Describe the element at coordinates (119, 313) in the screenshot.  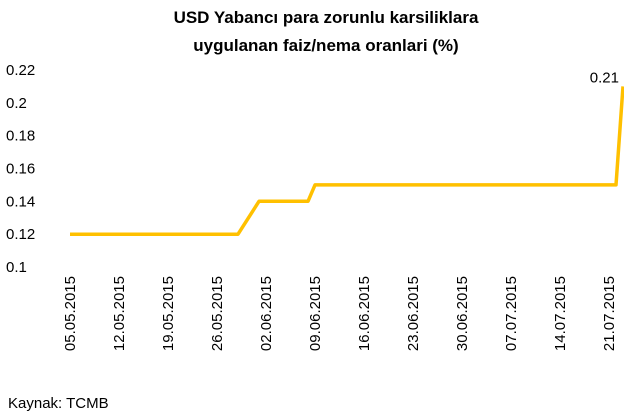
I see `x-tick-label: 12.05.2015` at that location.